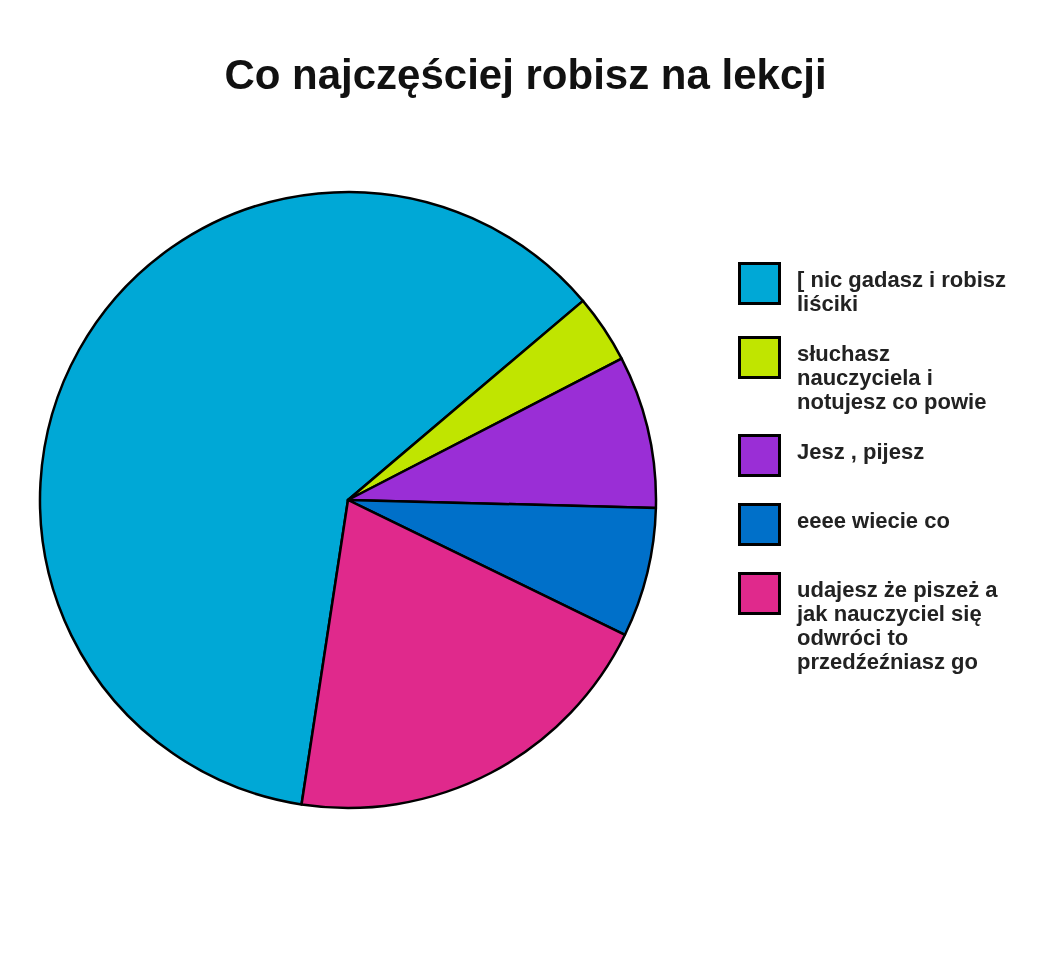  What do you see at coordinates (873, 520) in the screenshot?
I see `legend-label: eeee wiecie co` at bounding box center [873, 520].